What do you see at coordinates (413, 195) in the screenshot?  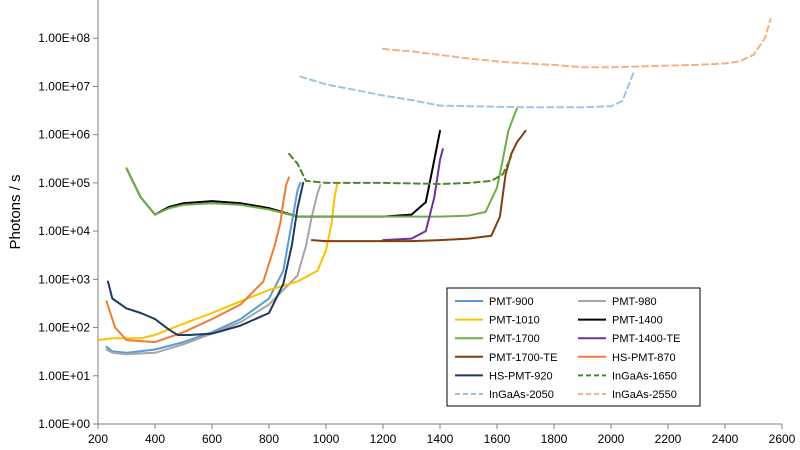 I see `series-line-pmt-1400-te` at bounding box center [413, 195].